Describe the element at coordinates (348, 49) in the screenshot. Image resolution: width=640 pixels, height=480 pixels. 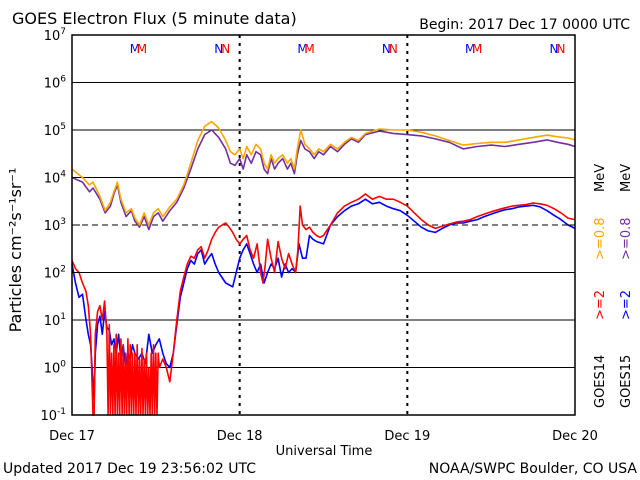
I see `mm-nn-markers: MM NN MM NN MM NN` at that location.